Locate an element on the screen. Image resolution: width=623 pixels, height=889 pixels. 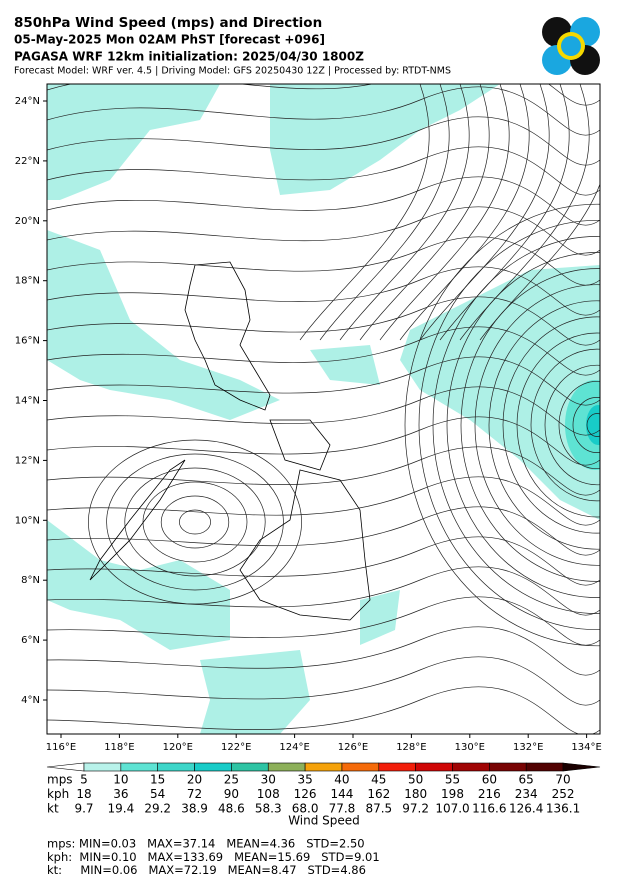
colorbar-label: 48.6 is located at coordinates (231, 809).